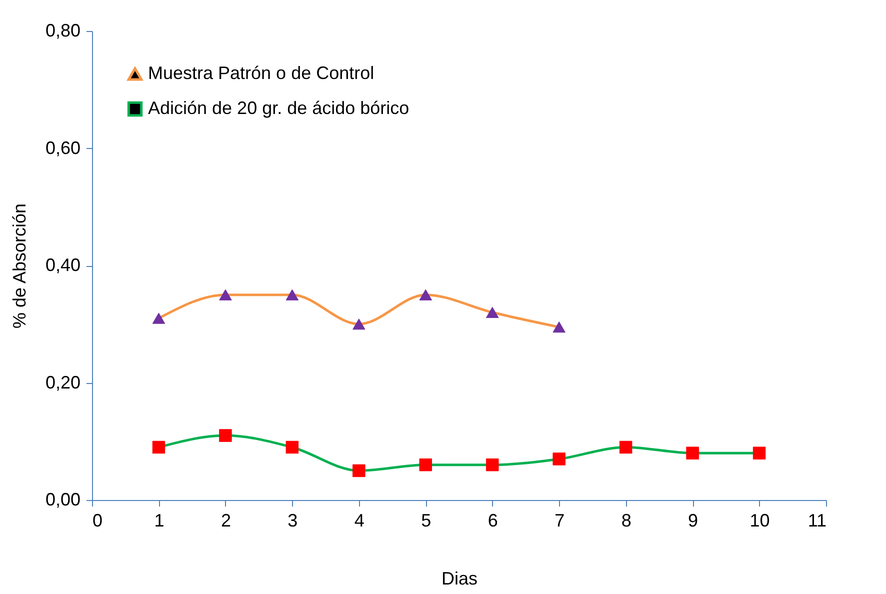  I want to click on x-tick-label: 1, so click(159, 520).